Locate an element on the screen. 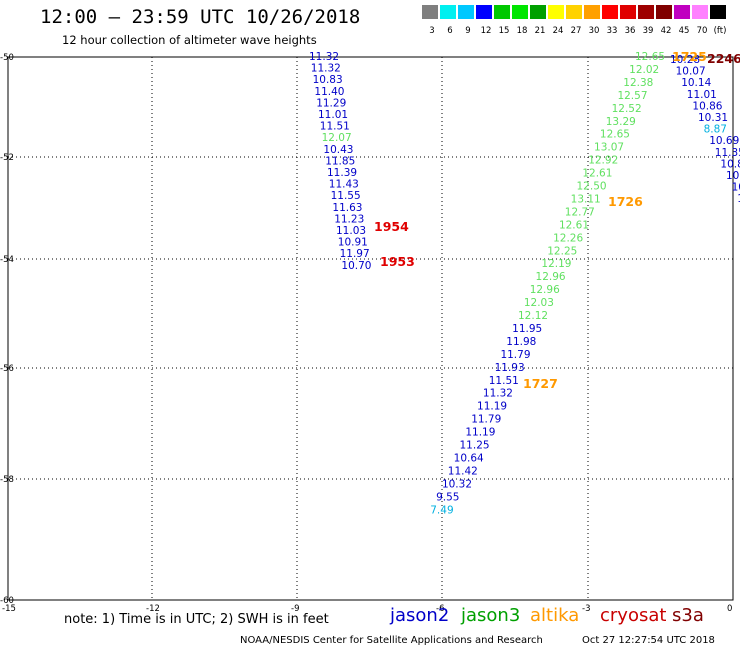  wave-height-label: 11.93 is located at coordinates (510, 368).